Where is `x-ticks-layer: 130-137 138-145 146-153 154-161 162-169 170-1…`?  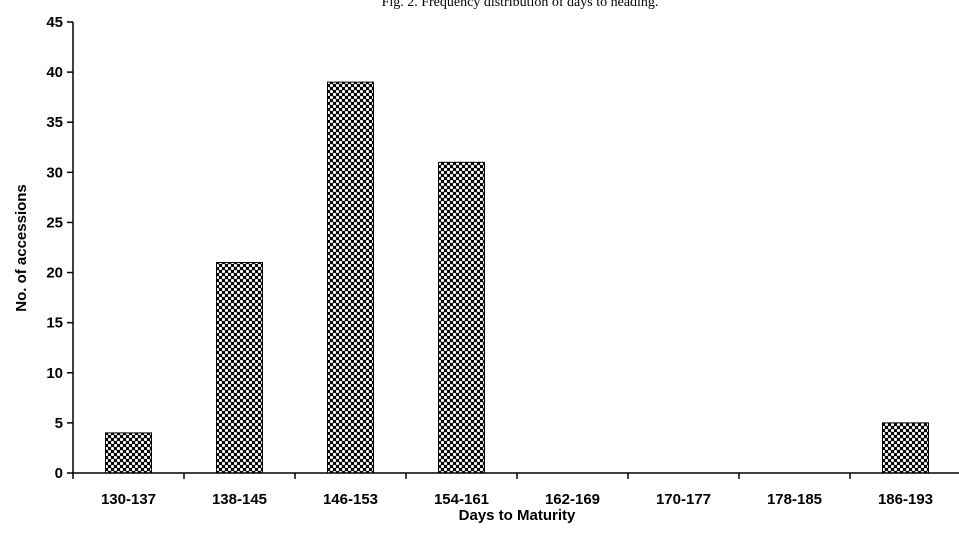 x-ticks-layer: 130-137 138-145 146-153 154-161 162-169 170-1… is located at coordinates (502, 490).